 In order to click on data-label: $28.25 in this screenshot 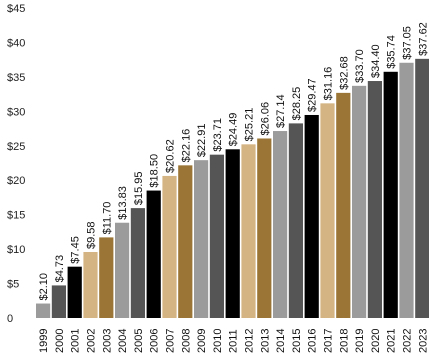, I will do `click(297, 104)`.